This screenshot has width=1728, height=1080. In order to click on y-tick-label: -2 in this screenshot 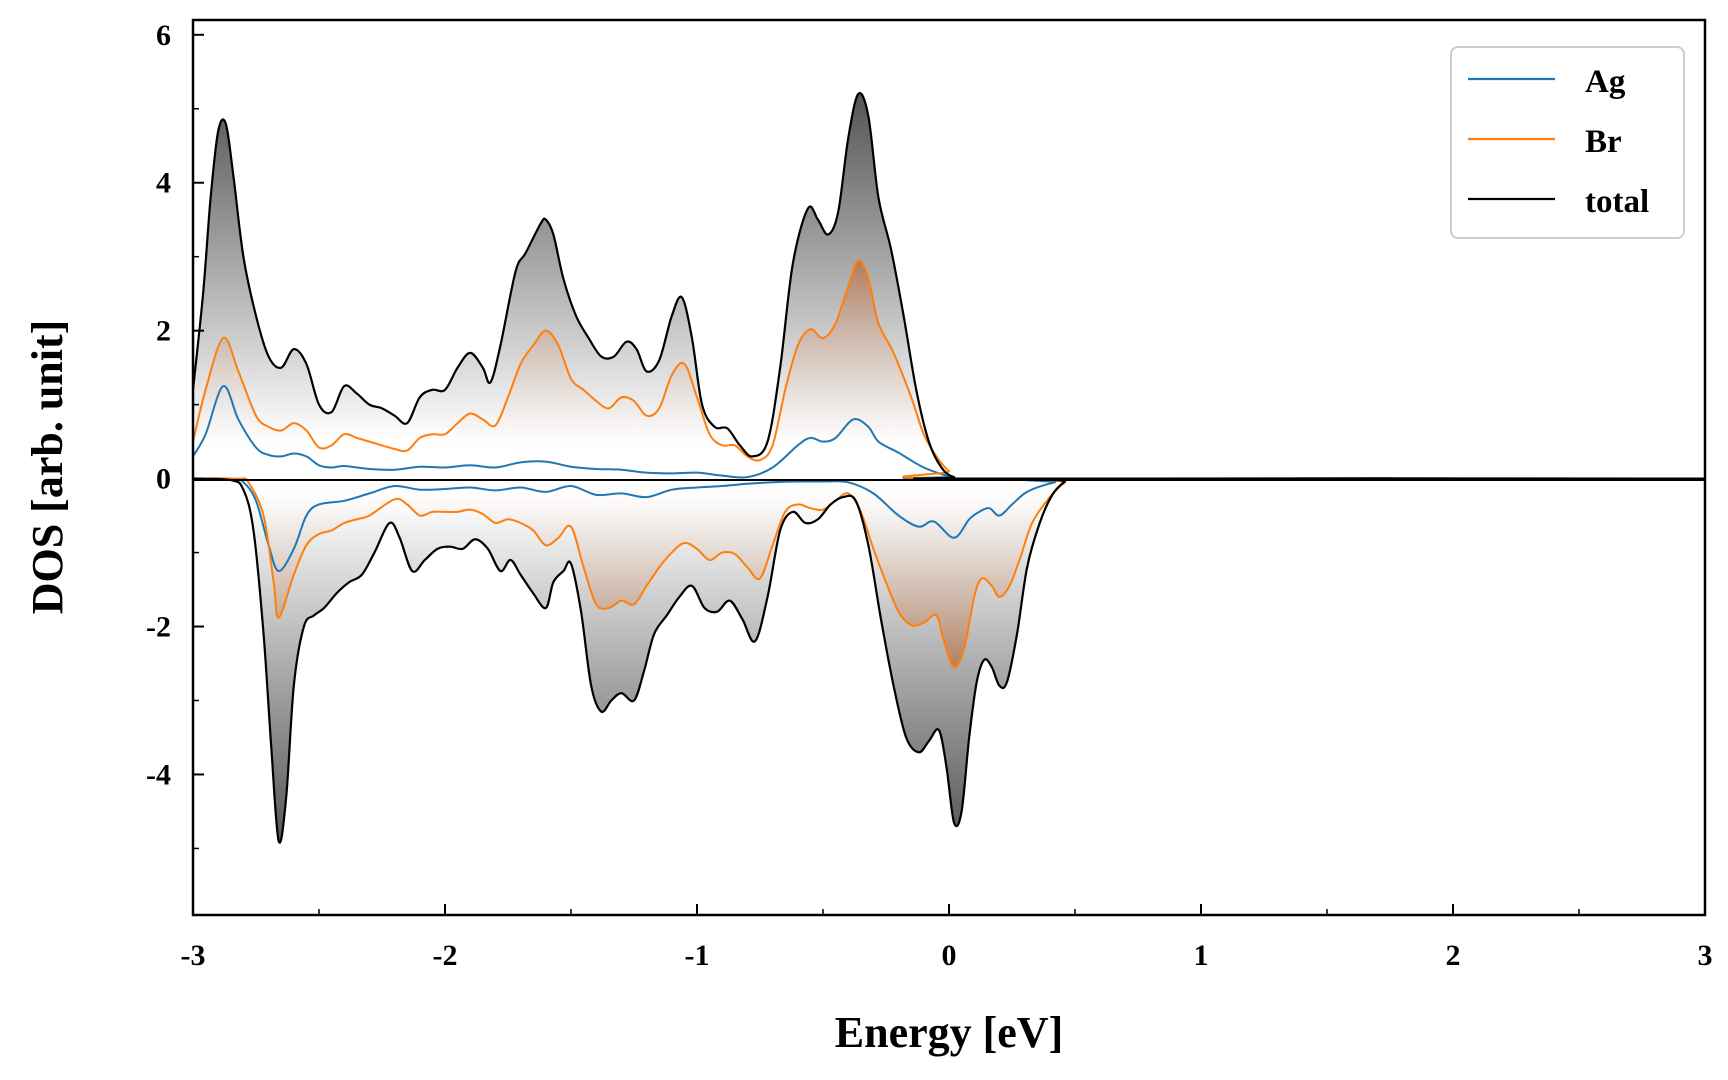, I will do `click(158, 627)`.